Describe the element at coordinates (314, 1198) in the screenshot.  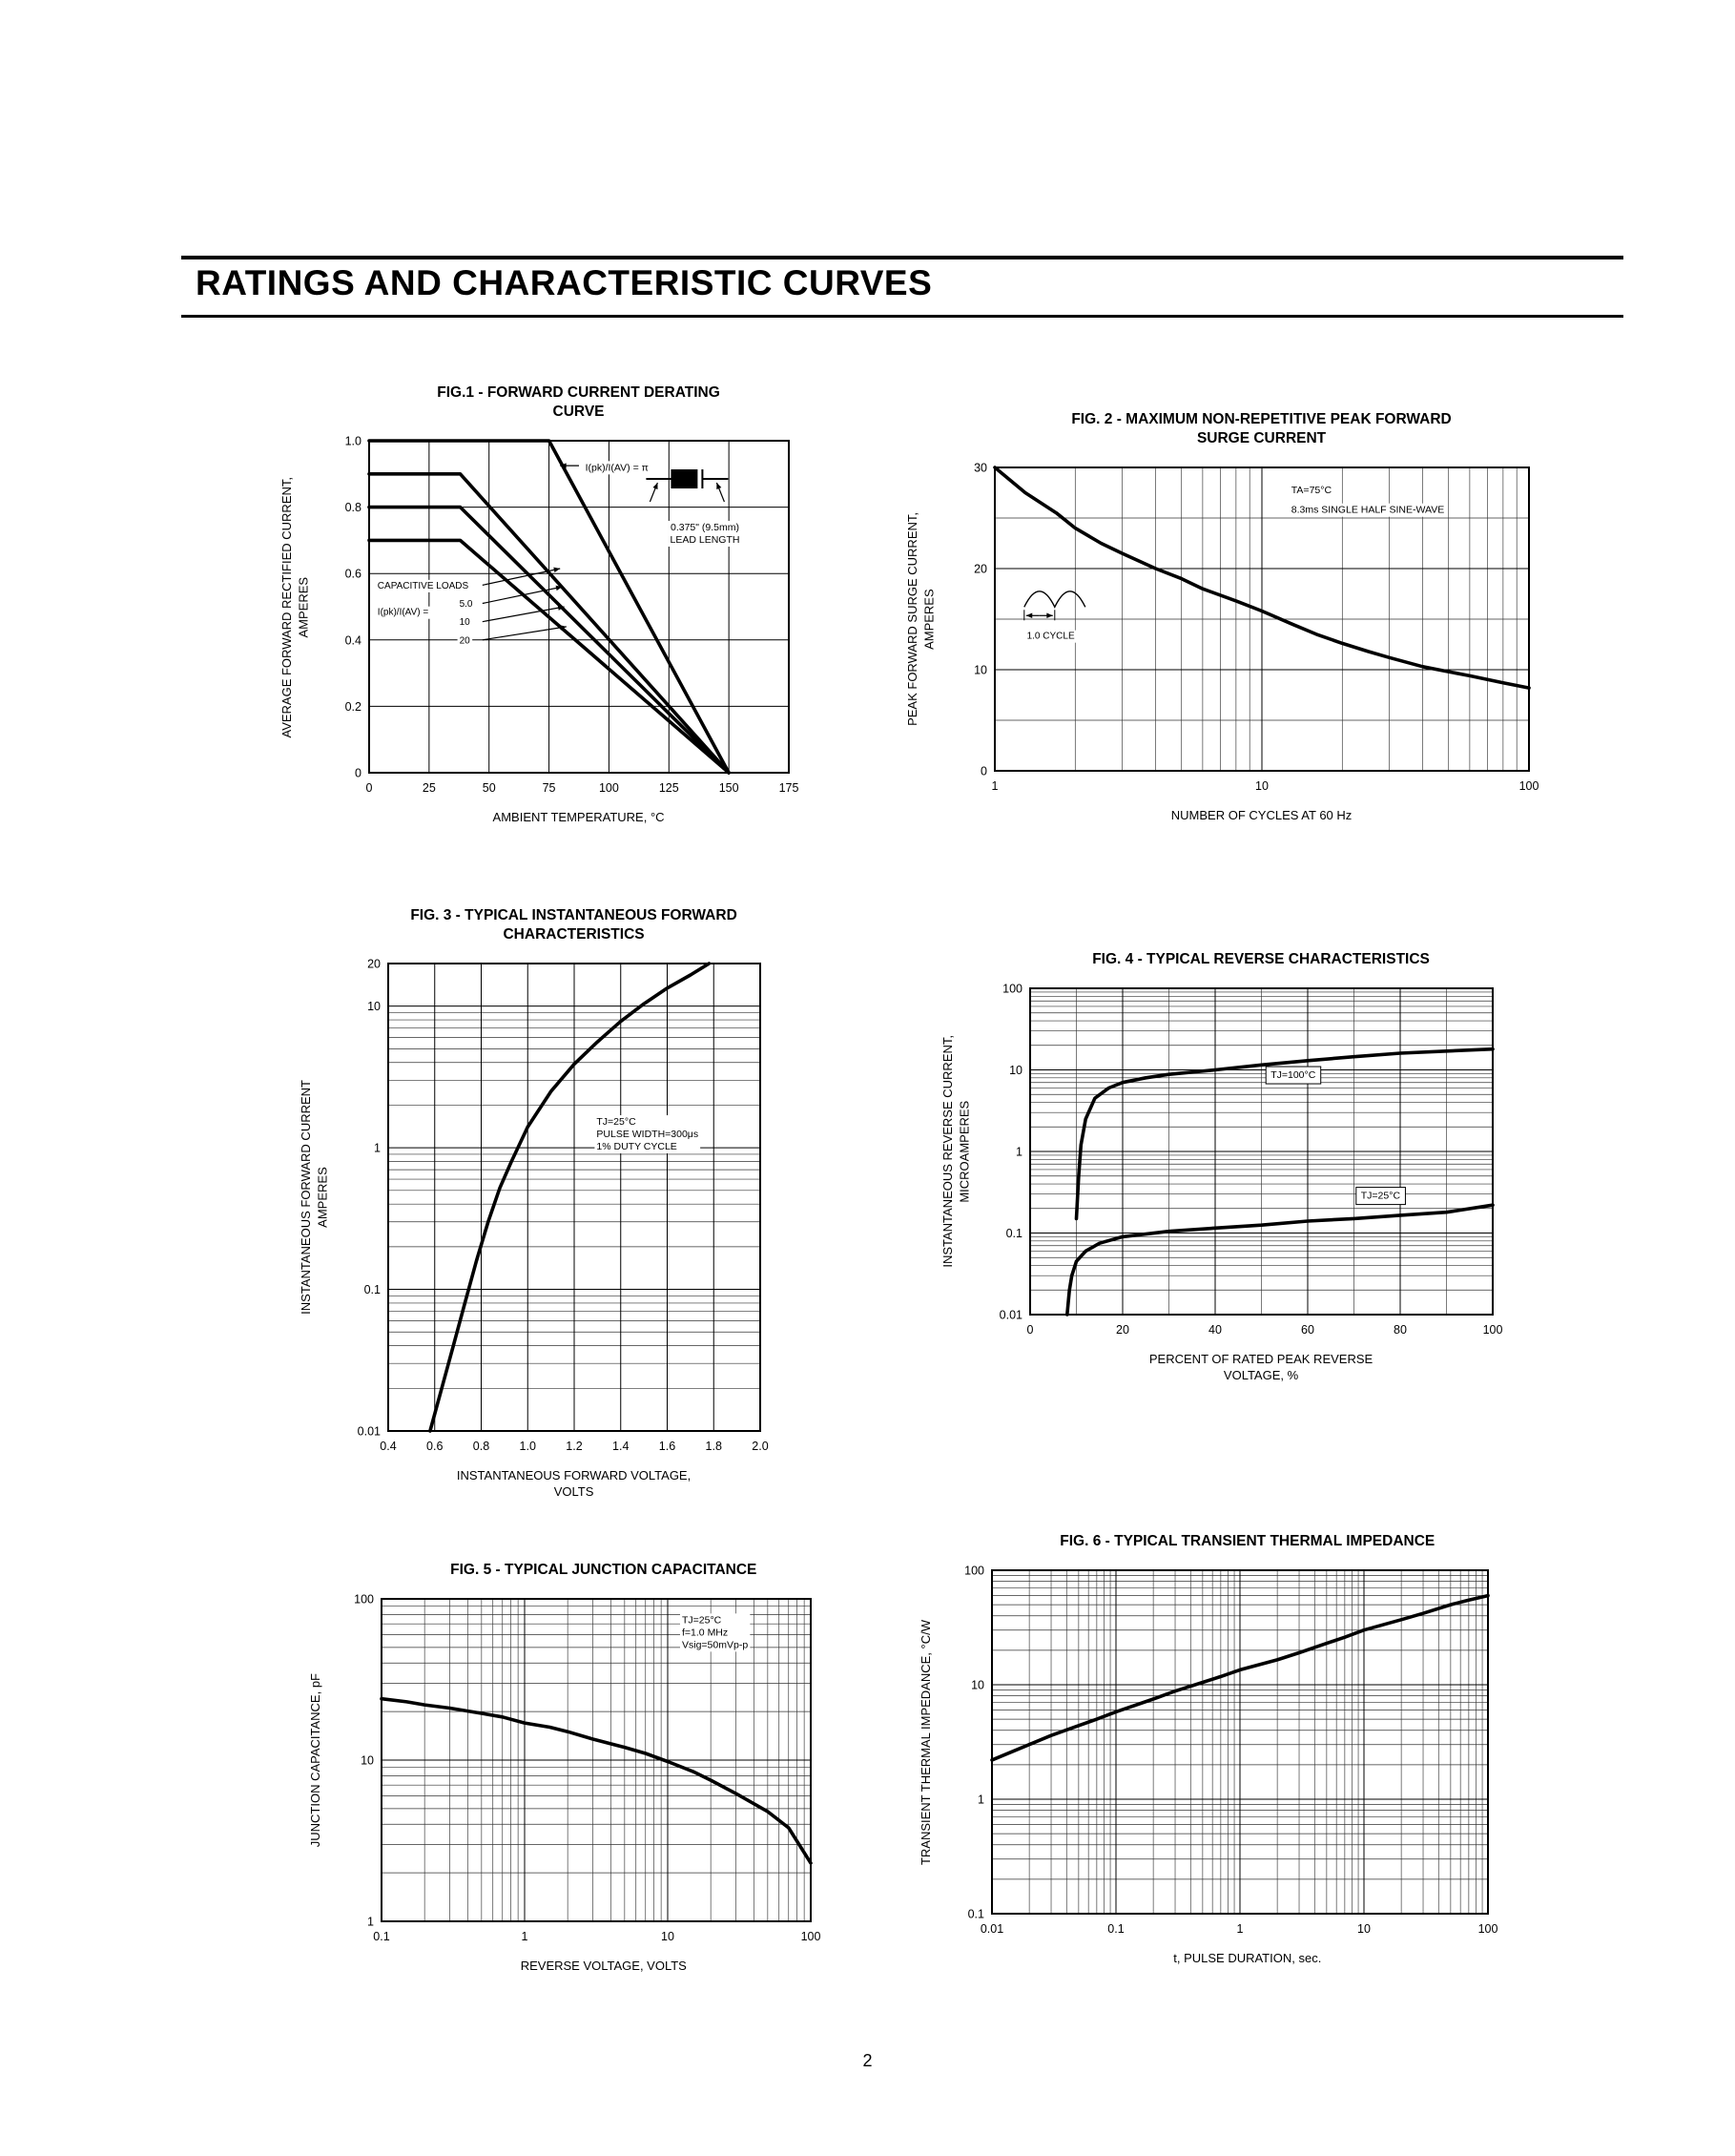
I see `fig3-y-axis-label: INSTANTANEOUS FORWARD CURRENT AMPERES` at that location.